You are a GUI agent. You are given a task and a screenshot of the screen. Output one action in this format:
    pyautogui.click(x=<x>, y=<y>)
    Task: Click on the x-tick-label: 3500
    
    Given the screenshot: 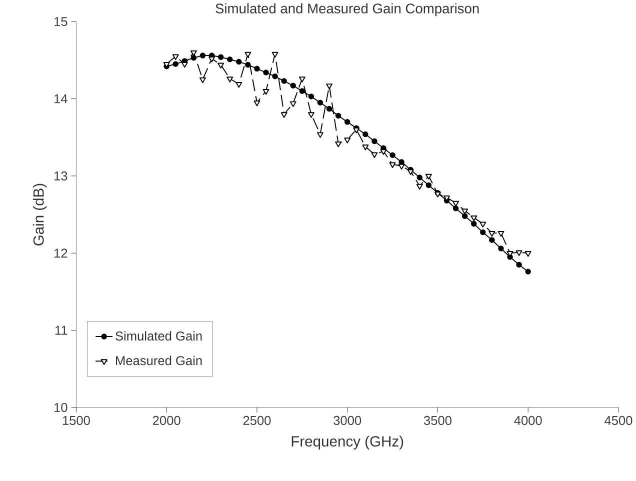 What is the action you would take?
    pyautogui.click(x=438, y=421)
    